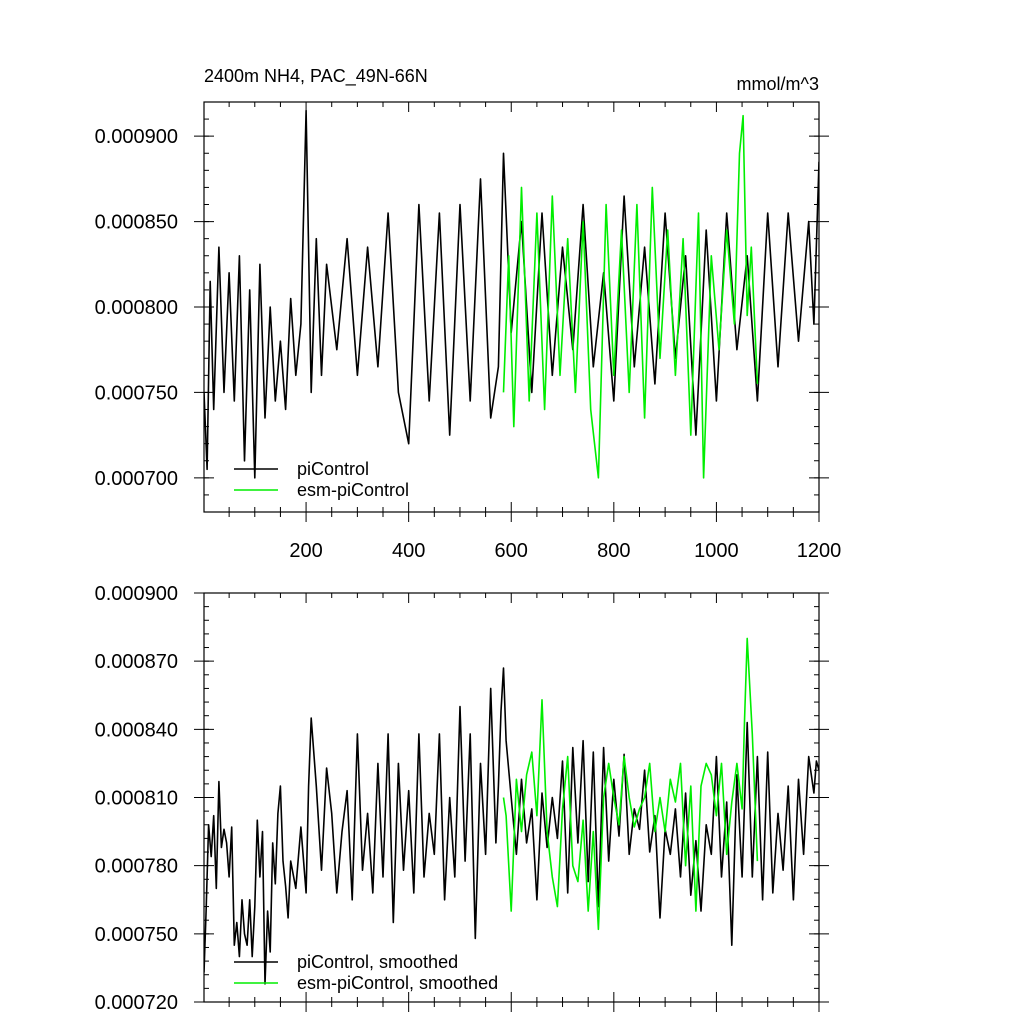  Describe the element at coordinates (397, 983) in the screenshot. I see `legend-label: esm-piControl, smoothed` at that location.